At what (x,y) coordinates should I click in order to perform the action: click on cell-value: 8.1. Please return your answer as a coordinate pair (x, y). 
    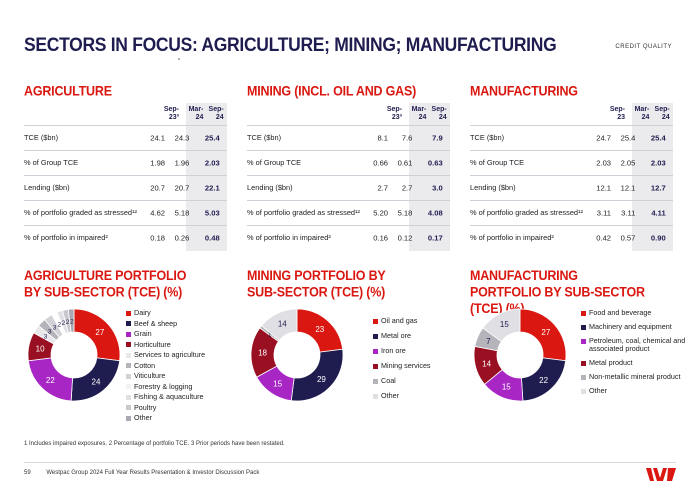
    Looking at the image, I should click on (383, 138).